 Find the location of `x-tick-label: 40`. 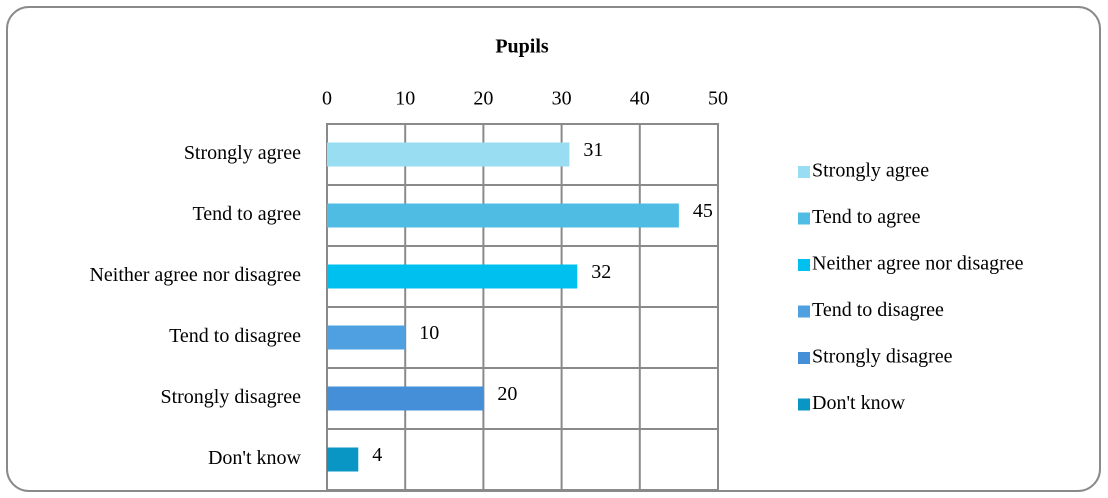

x-tick-label: 40 is located at coordinates (640, 99).